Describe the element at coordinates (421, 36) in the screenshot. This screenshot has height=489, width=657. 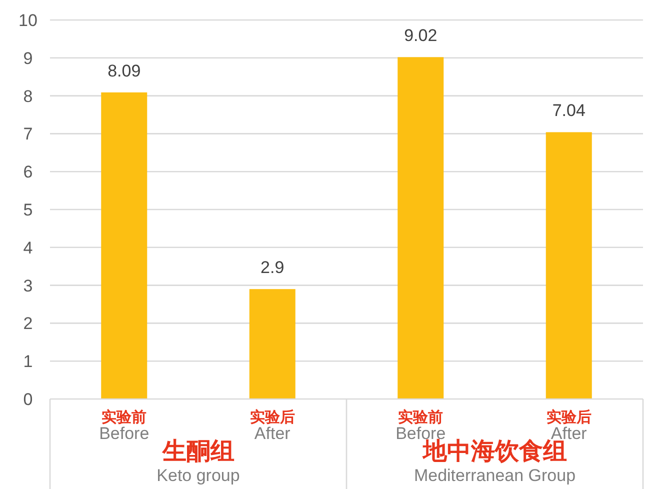
I see `data-label: 9.02` at that location.